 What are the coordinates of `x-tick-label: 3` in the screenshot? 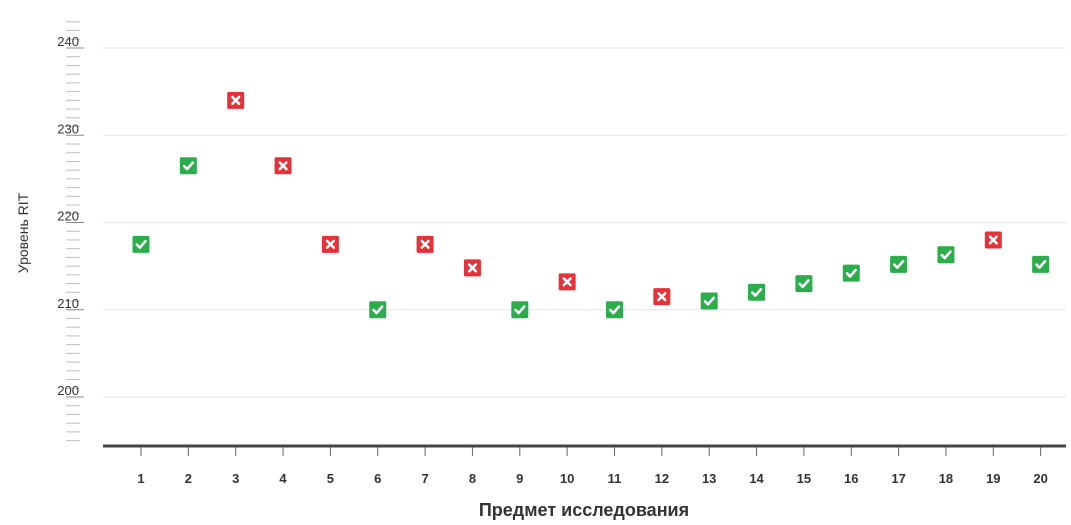 It's located at (235, 478).